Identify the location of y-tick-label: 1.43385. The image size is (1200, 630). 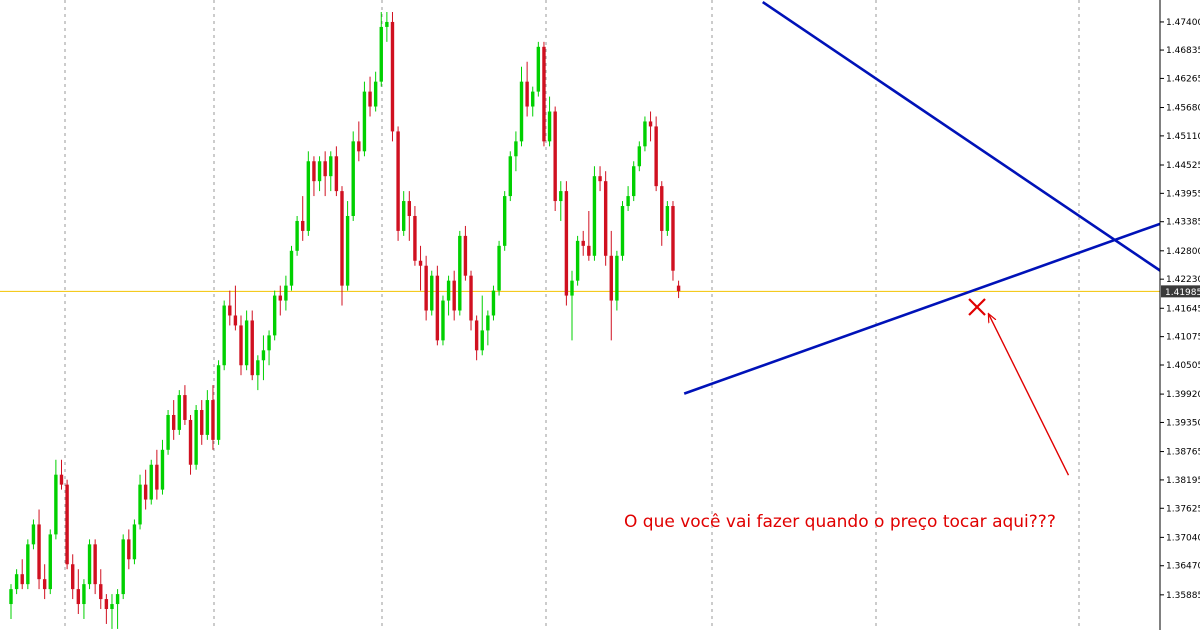
(1183, 223).